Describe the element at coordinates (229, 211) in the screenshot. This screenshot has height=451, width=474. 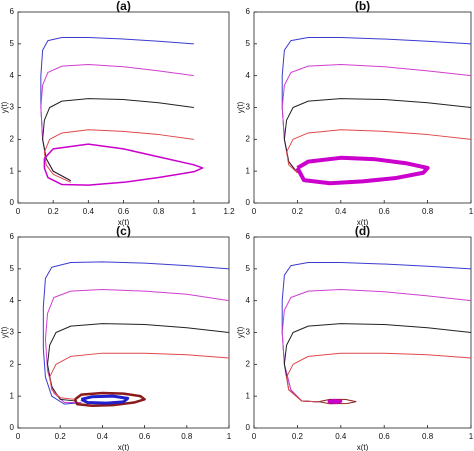
I see `x-tick-label: 1.2` at that location.